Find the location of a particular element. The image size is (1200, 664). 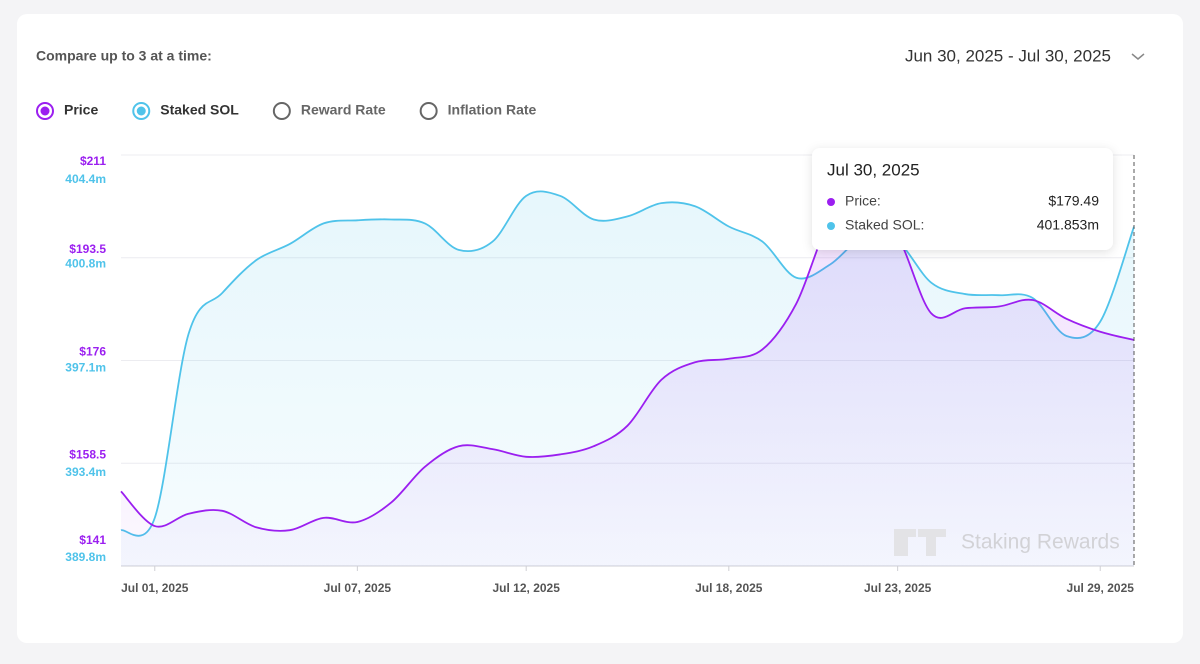

tooltip-value: $179.49 is located at coordinates (1073, 201).